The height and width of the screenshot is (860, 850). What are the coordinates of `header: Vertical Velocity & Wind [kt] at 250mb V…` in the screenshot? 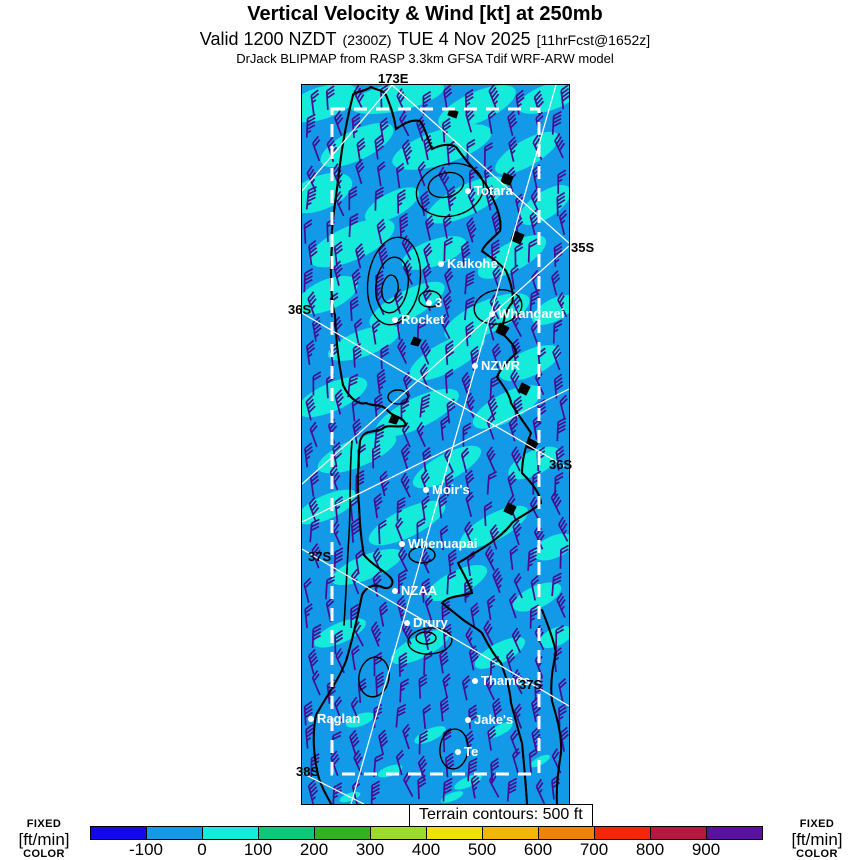 It's located at (425, 35).